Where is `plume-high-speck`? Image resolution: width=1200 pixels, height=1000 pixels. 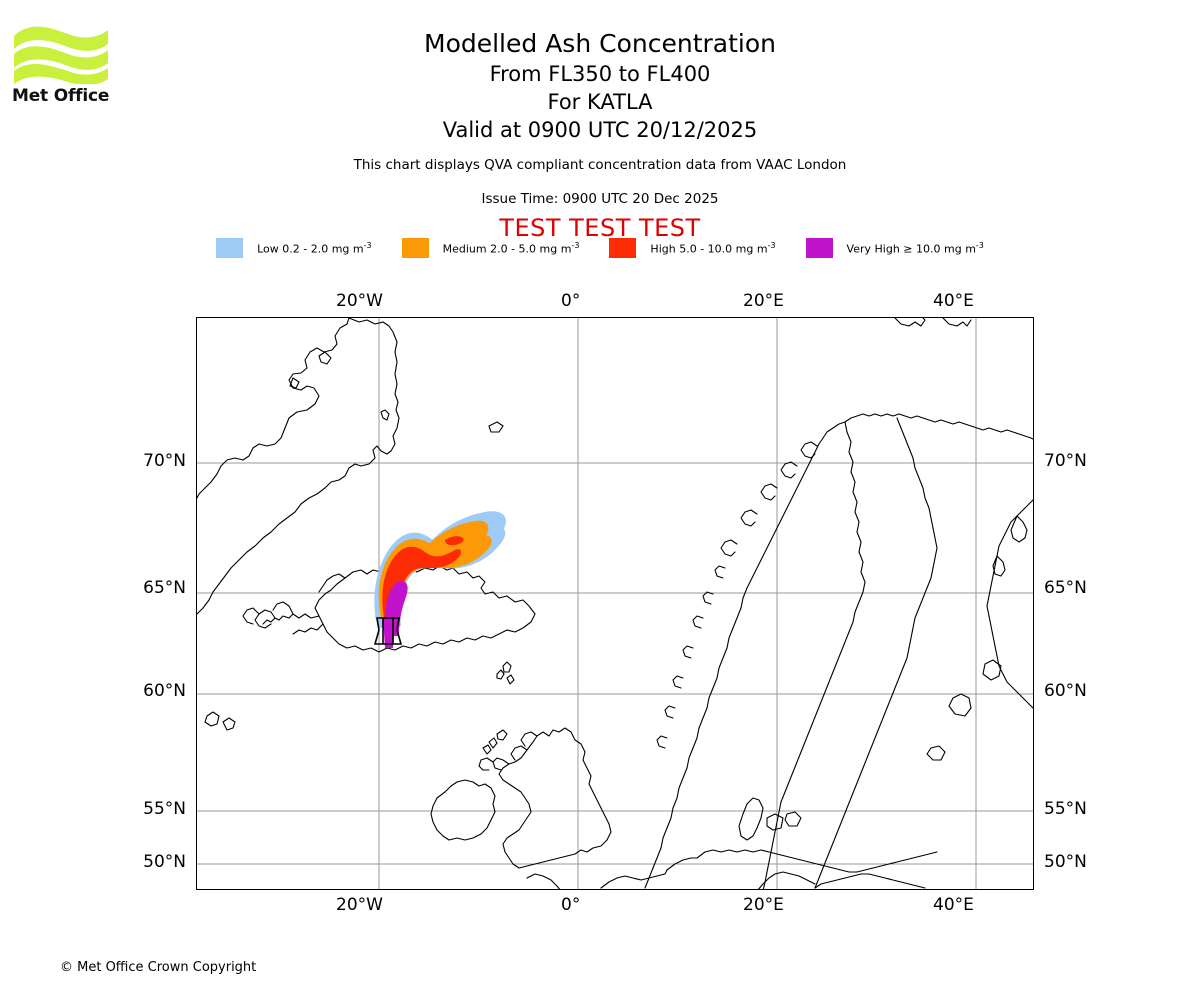
plume-high-speck is located at coordinates (454, 541).